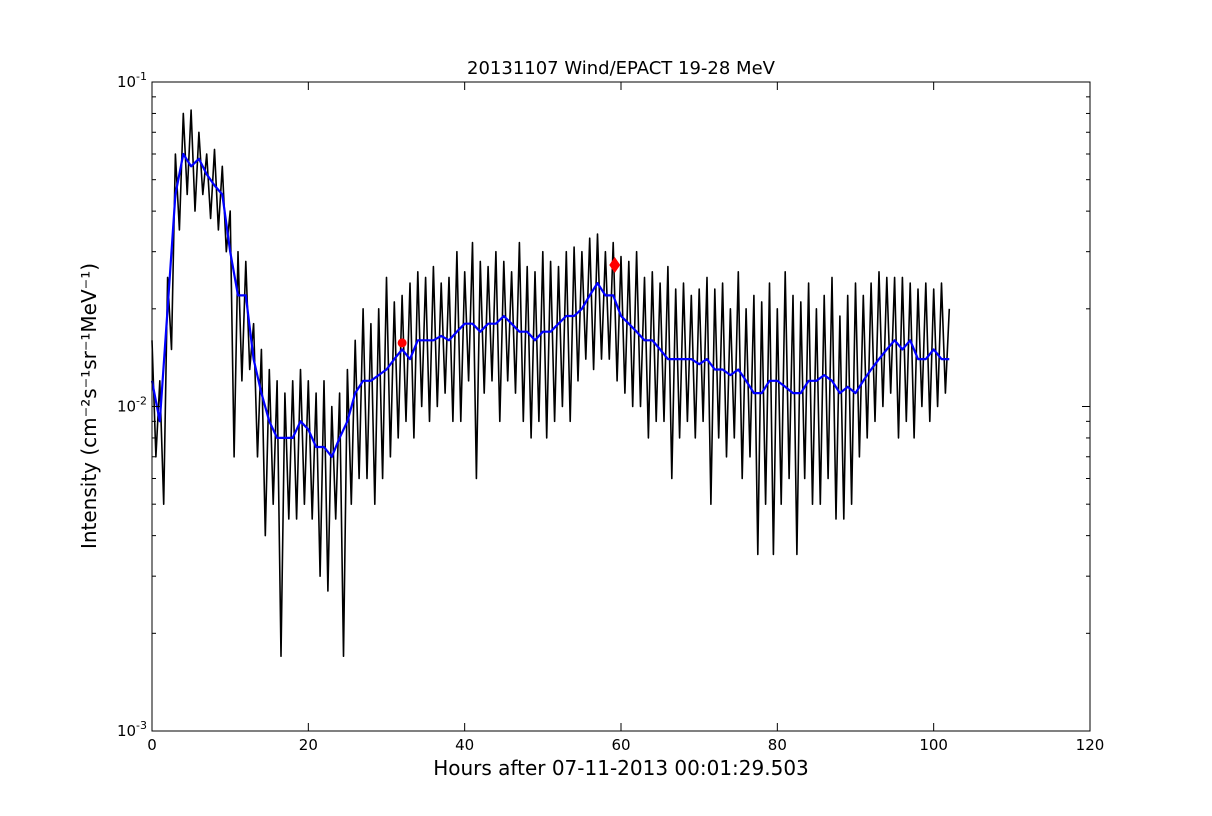  Describe the element at coordinates (777, 745) in the screenshot. I see `x-tick-label: 80` at that location.